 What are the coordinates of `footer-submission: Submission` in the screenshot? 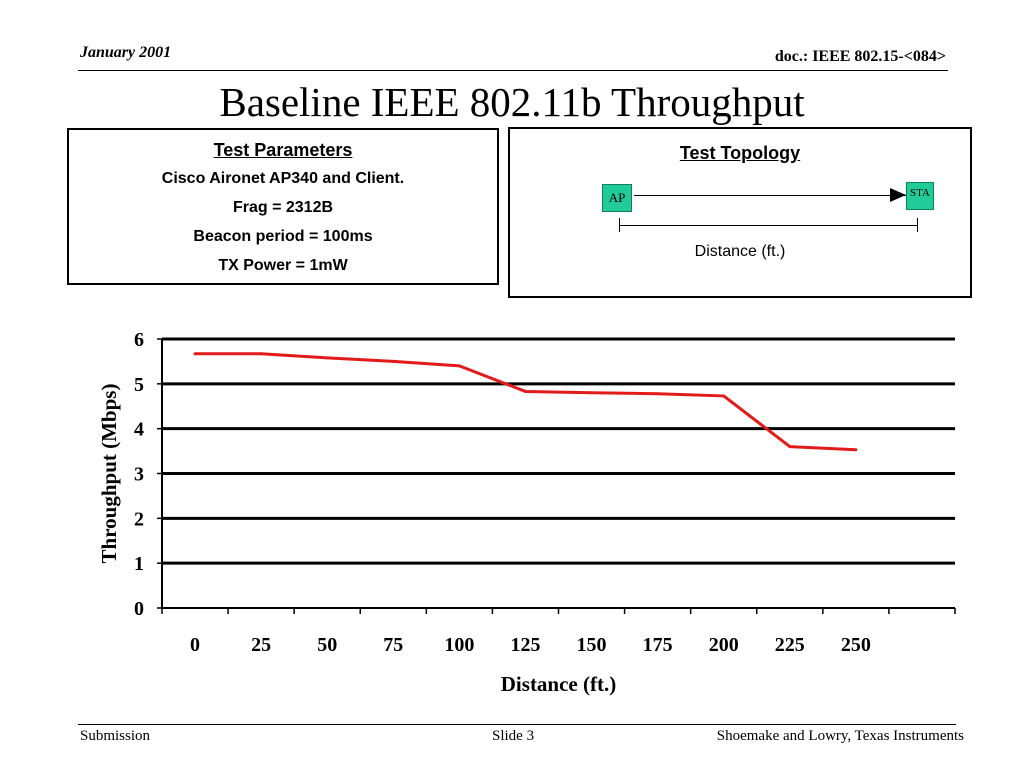 It's located at (115, 736).